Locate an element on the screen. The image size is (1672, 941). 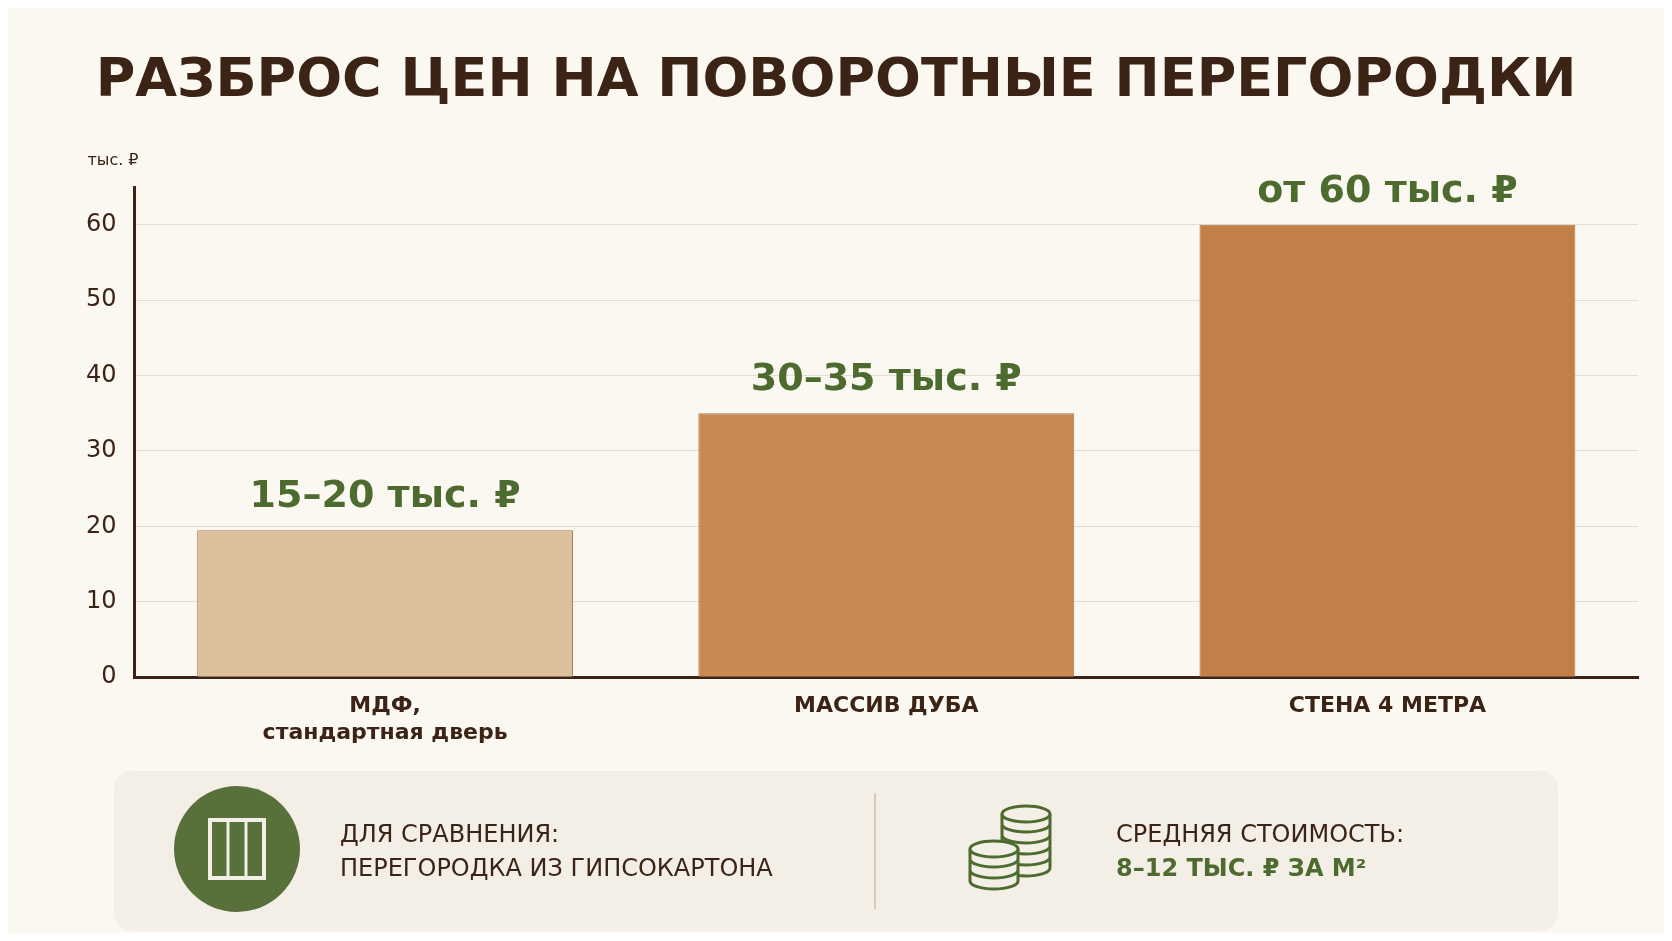
data-label: от 60 тыс. ₽ is located at coordinates (1387, 188).